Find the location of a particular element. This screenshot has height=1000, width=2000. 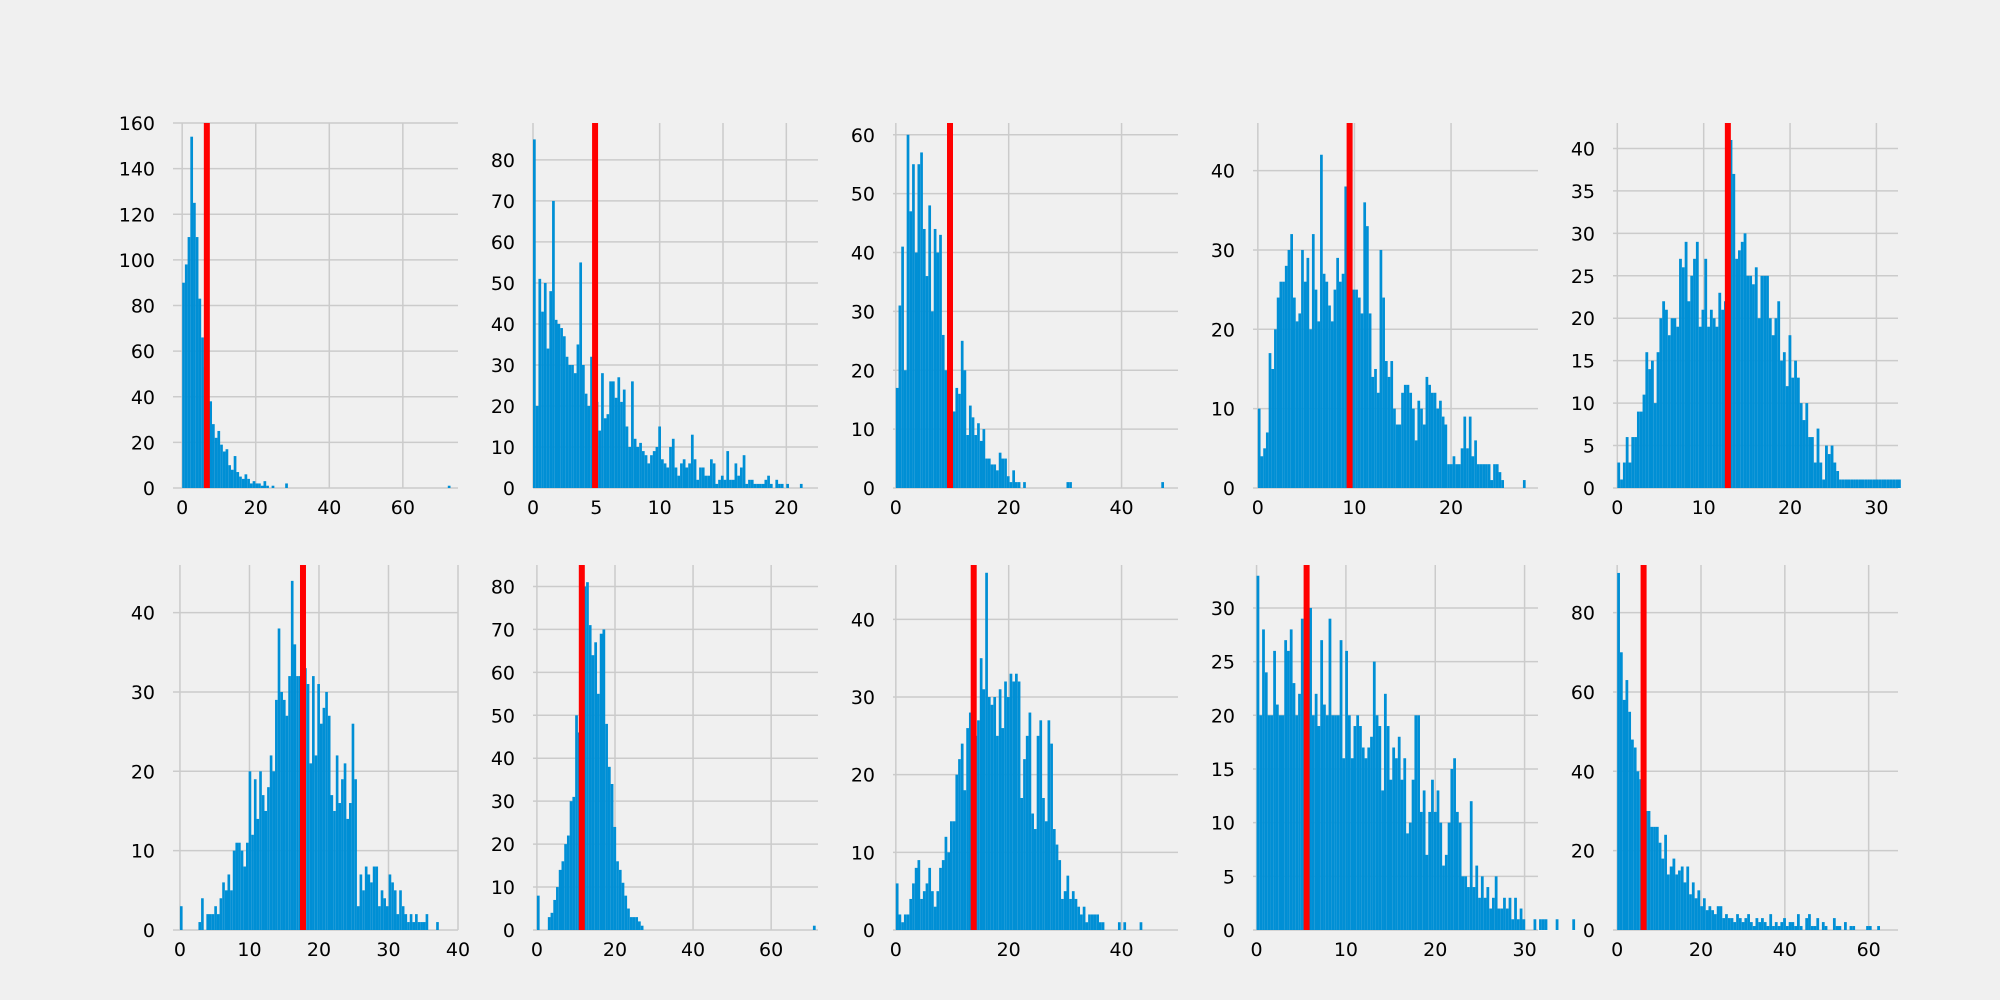

y-tick-label: 80 is located at coordinates (503, 587).